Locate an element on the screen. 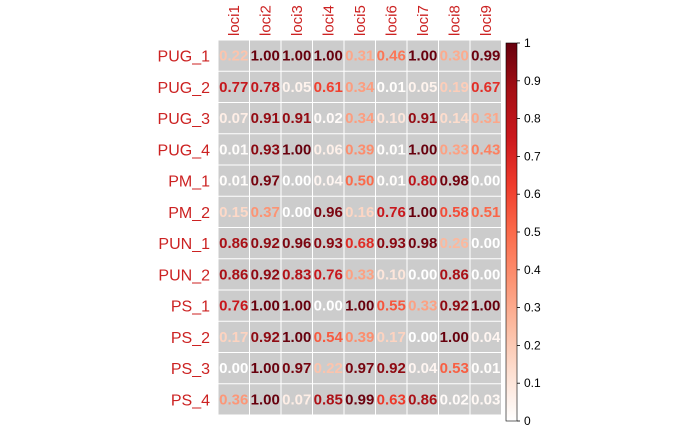  cell-value-PUG_1-loci2: 1.00 is located at coordinates (265, 56).